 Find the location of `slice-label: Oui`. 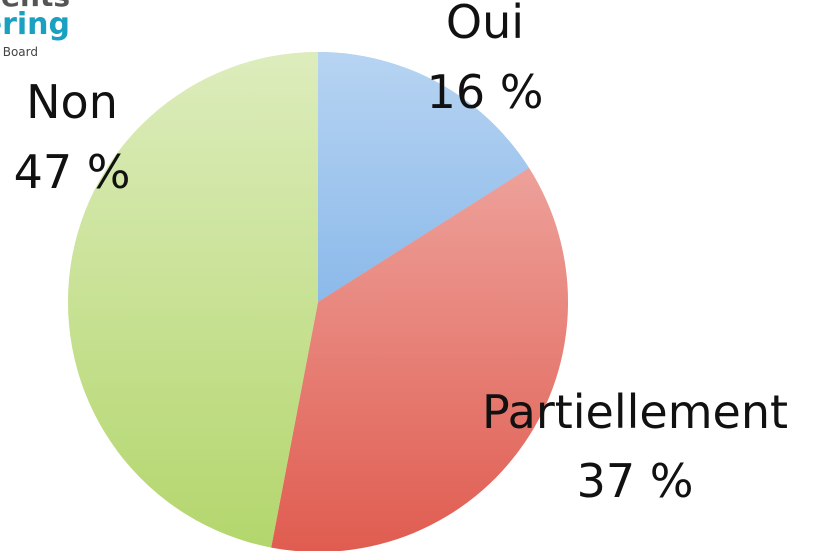

slice-label: Oui is located at coordinates (485, 24).